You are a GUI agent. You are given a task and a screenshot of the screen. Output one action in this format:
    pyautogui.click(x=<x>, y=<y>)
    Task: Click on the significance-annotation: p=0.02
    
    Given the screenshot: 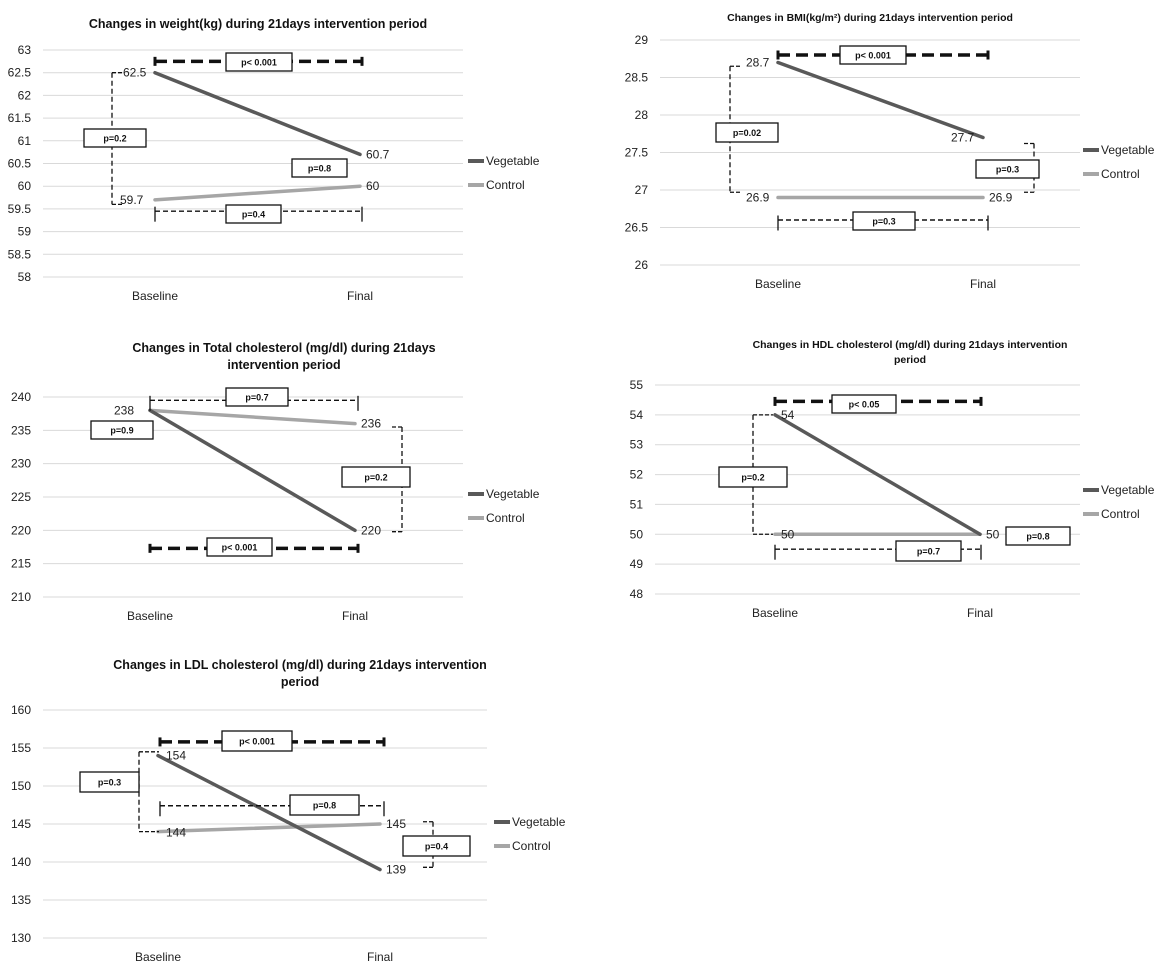 What is the action you would take?
    pyautogui.click(x=747, y=129)
    